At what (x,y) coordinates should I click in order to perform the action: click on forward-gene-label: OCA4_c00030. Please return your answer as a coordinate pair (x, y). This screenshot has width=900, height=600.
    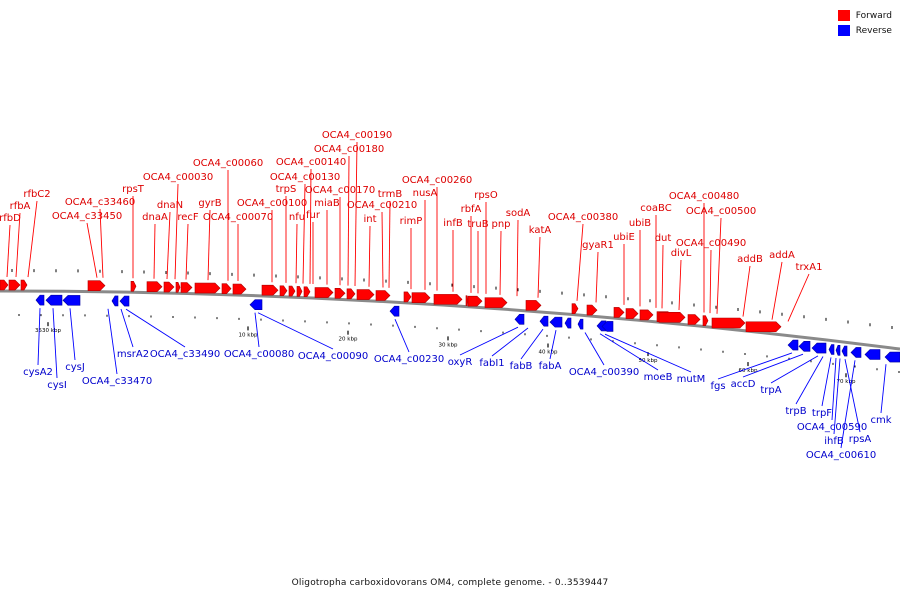
    Looking at the image, I should click on (178, 177).